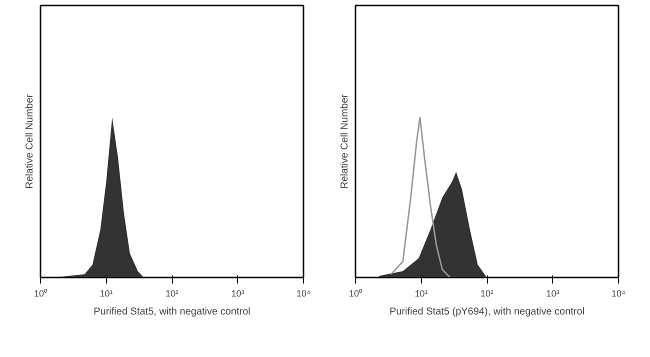  Describe the element at coordinates (487, 312) in the screenshot. I see `x-axis-title: Purified Stat5 (pY694), with negative control` at that location.